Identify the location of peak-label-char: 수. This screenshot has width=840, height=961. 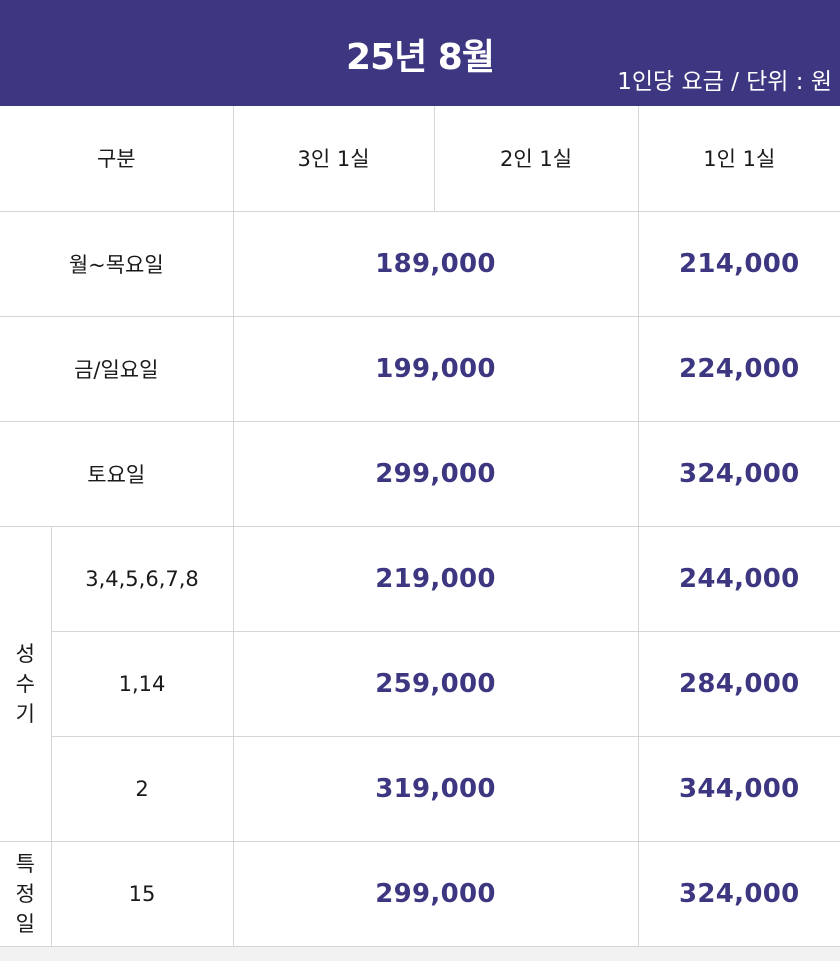
(25, 683).